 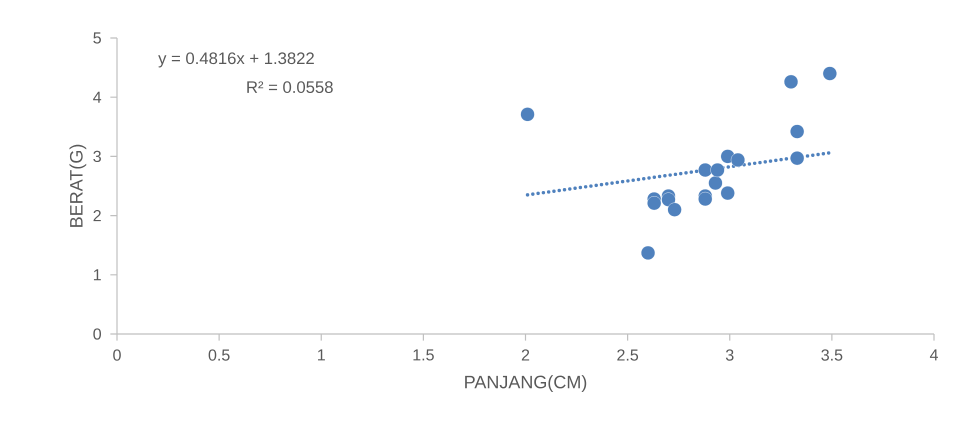 What do you see at coordinates (97, 334) in the screenshot?
I see `y-tick-label: 0` at bounding box center [97, 334].